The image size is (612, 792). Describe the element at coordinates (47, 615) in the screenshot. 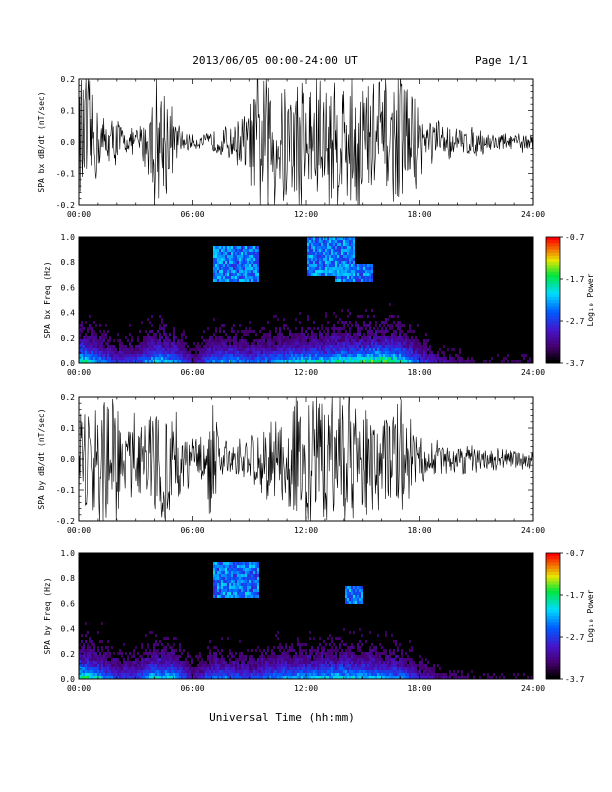

I see `y-axis-label: SPA by Freq (Hz)` at that location.